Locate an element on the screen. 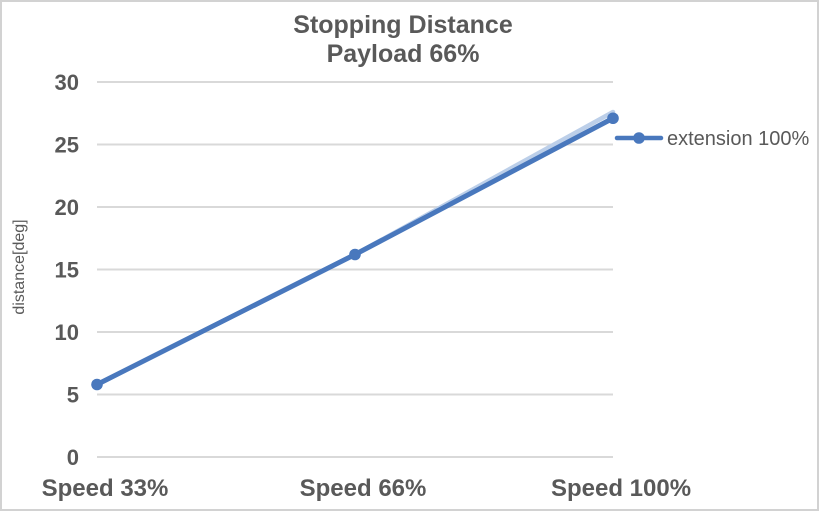 Image resolution: width=819 pixels, height=511 pixels. legend: extension 100% is located at coordinates (712, 139).